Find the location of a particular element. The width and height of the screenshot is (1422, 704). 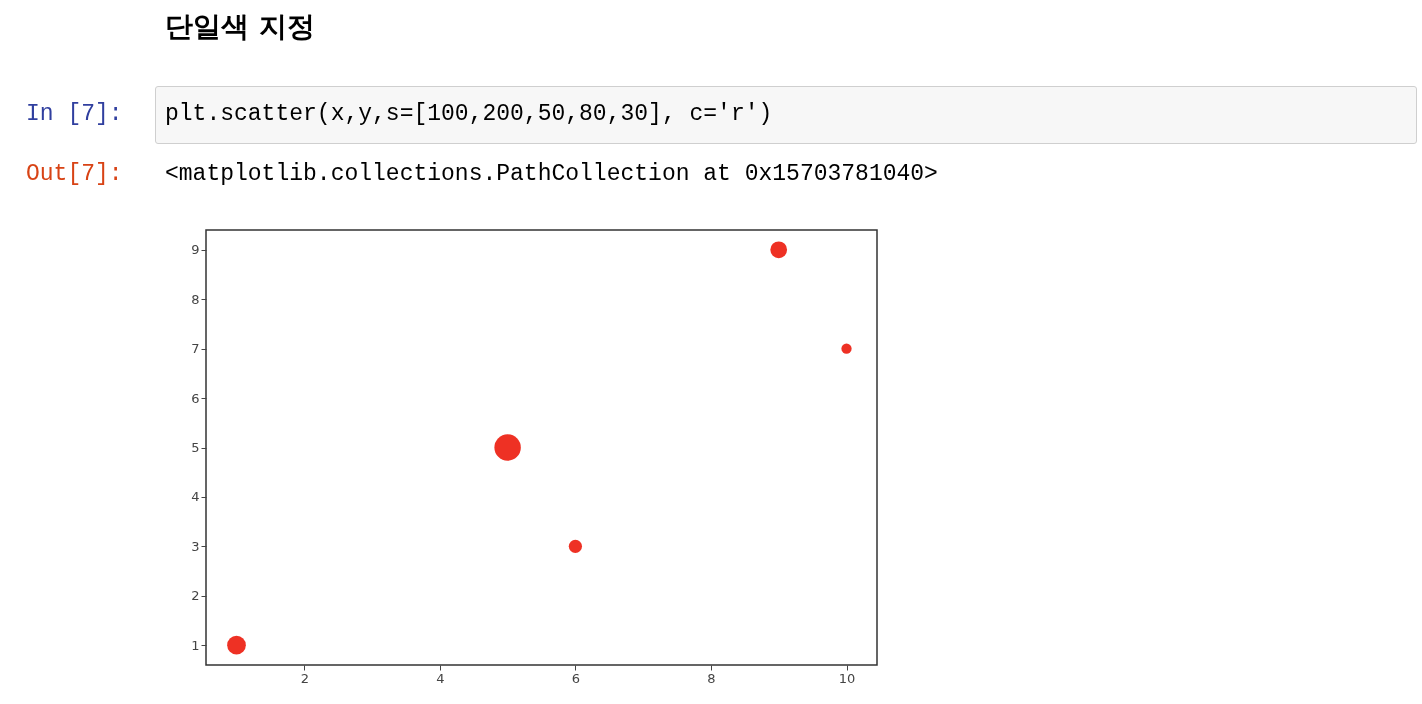

y-tick-label: 8 is located at coordinates (195, 299).